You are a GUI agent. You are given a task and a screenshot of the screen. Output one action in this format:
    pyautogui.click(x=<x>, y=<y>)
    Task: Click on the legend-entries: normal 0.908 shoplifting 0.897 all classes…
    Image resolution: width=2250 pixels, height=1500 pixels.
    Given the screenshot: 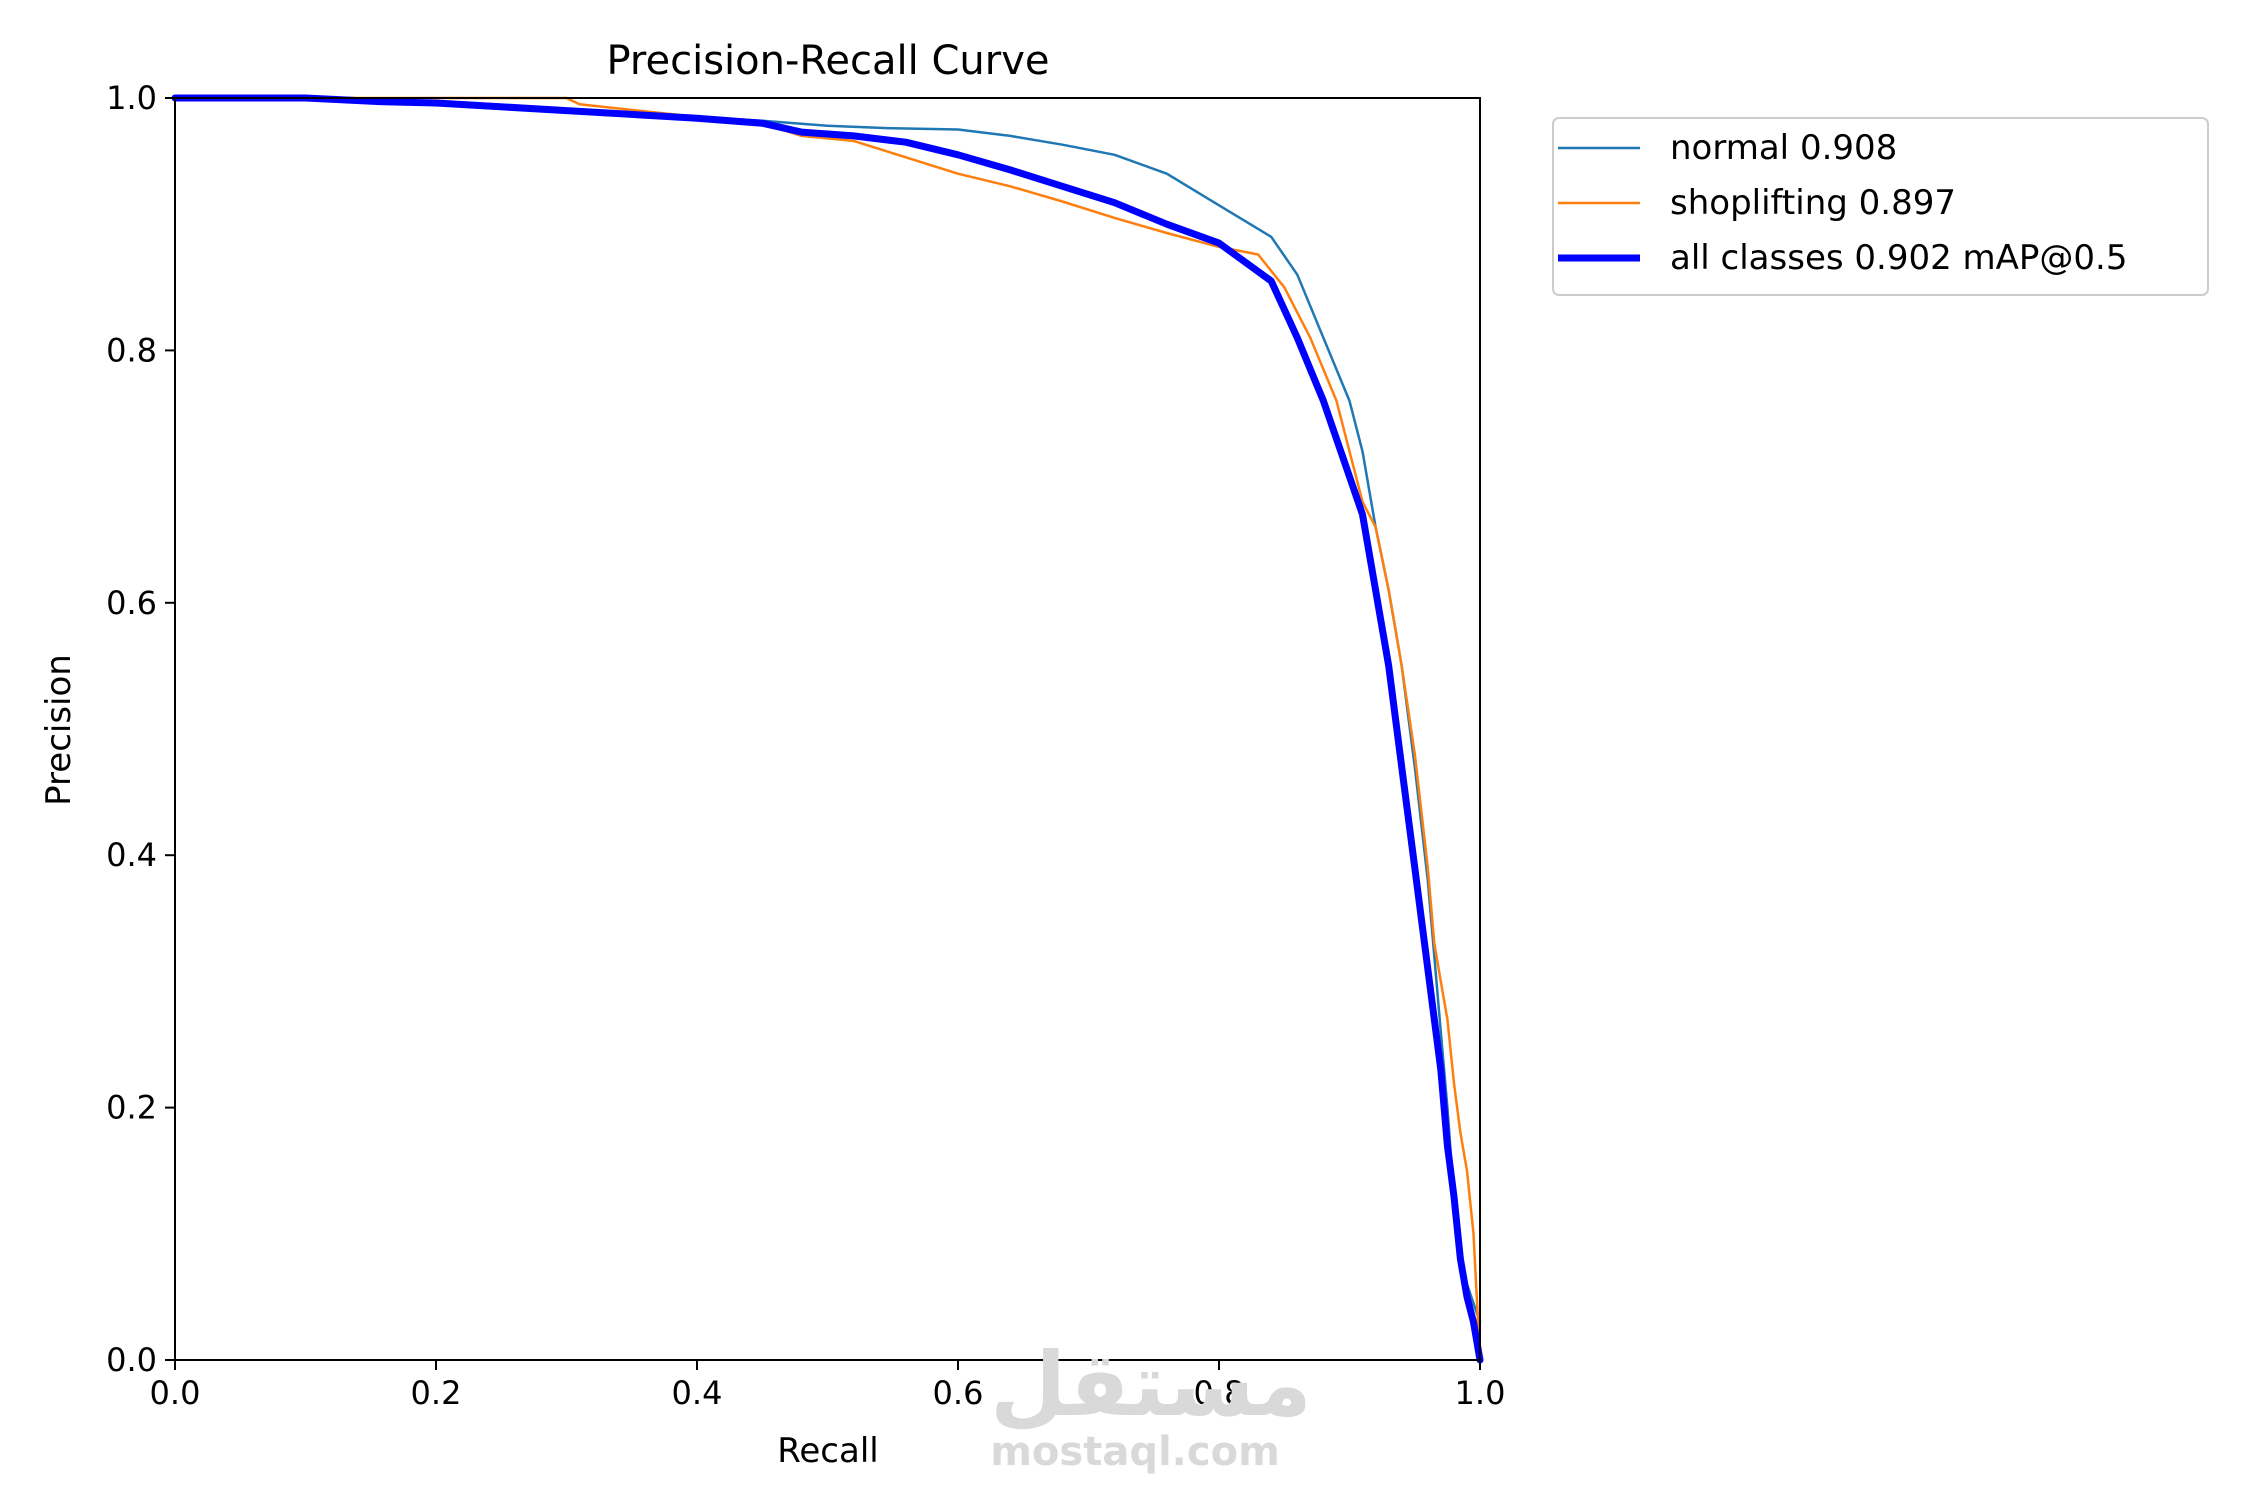 What is the action you would take?
    pyautogui.click(x=1842, y=203)
    